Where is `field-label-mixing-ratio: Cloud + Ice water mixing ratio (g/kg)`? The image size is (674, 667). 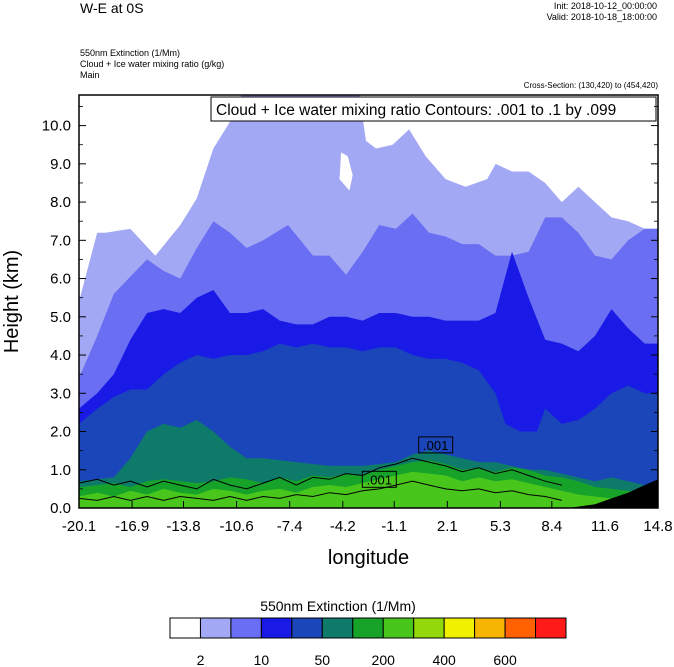 field-label-mixing-ratio: Cloud + Ice water mixing ratio (g/kg) is located at coordinates (152, 64).